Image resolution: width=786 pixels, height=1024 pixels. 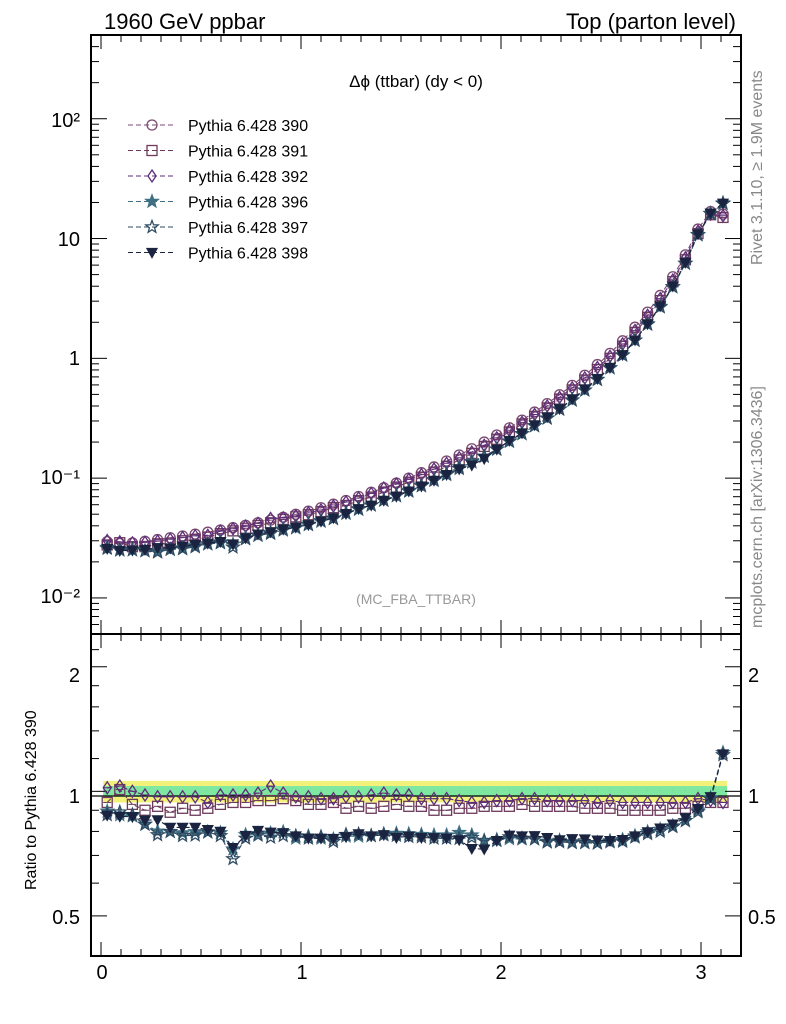 What do you see at coordinates (416, 599) in the screenshot?
I see `analysis-name: (MC_FBA_TTBAR)` at bounding box center [416, 599].